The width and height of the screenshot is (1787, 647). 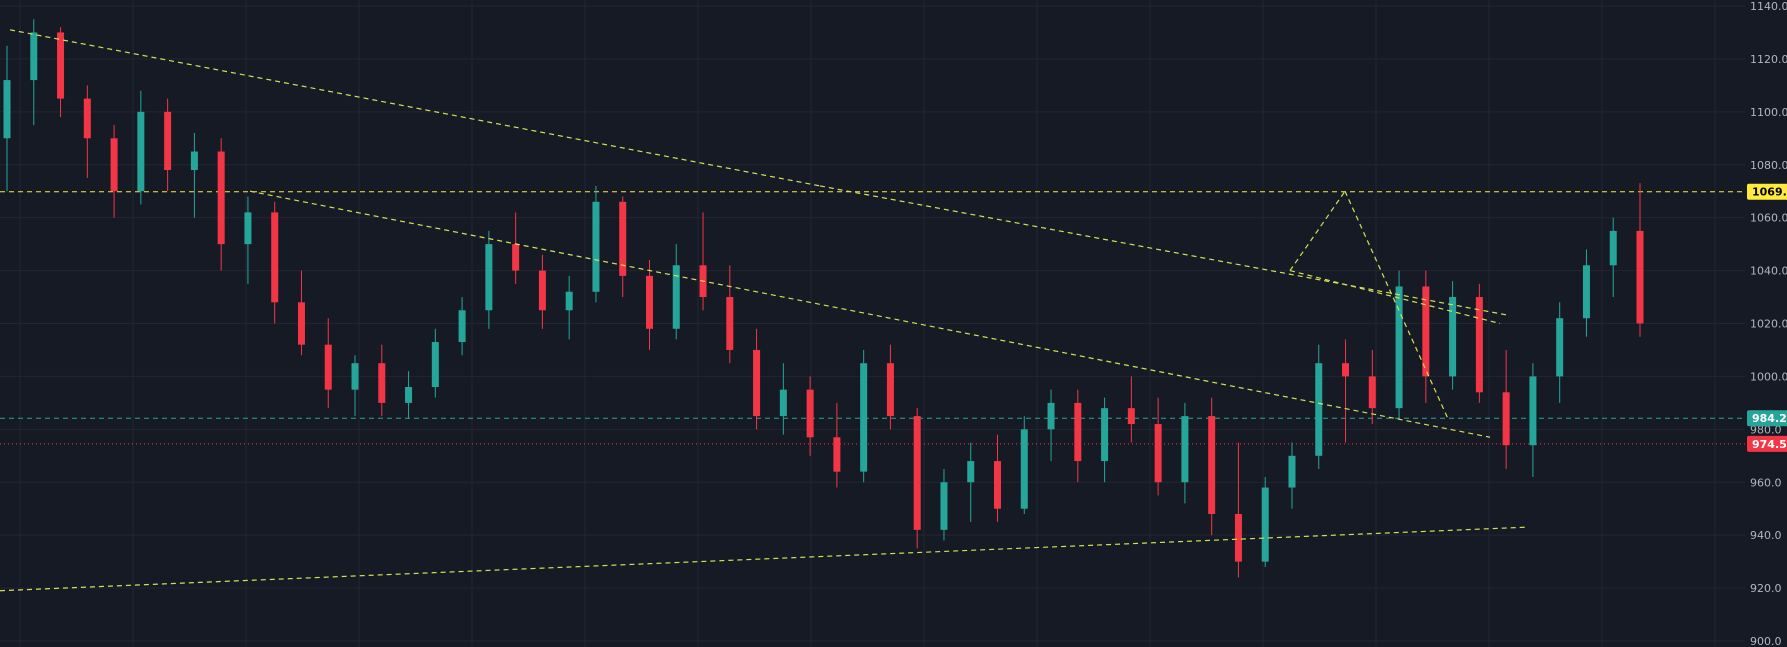 I want to click on y-axis-tick-label: 1120.0, so click(x=1768, y=59).